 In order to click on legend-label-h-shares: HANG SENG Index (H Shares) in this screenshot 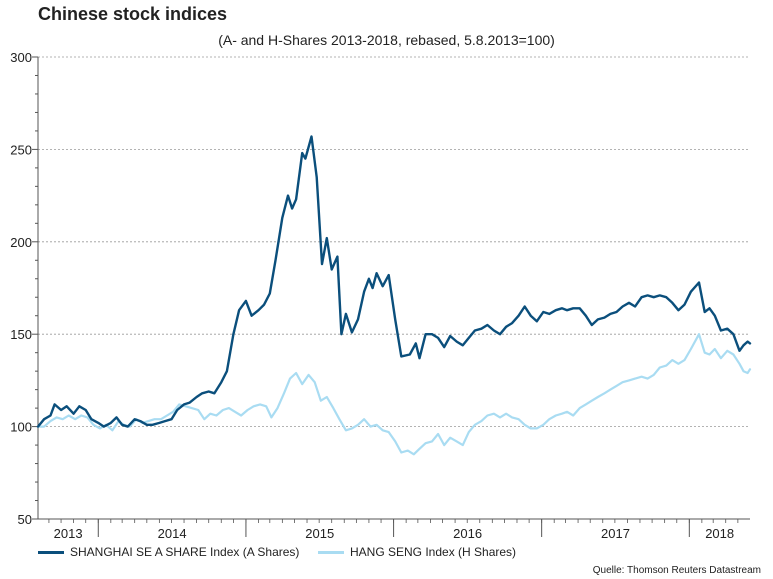, I will do `click(433, 552)`.